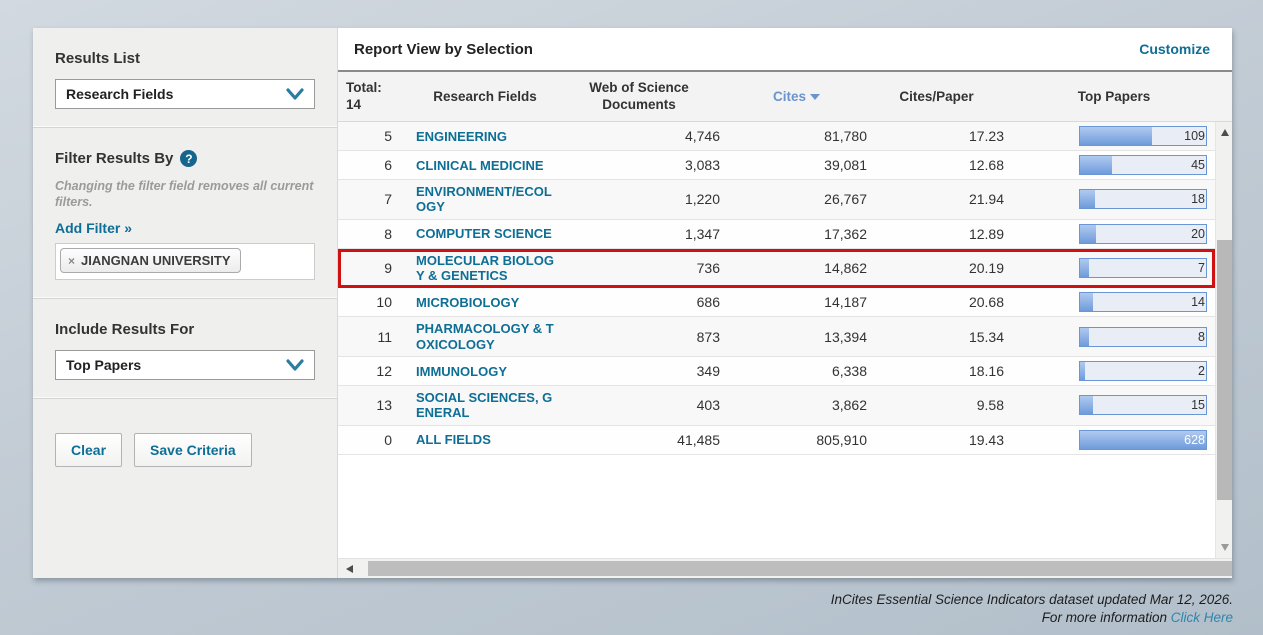 The width and height of the screenshot is (1263, 635). I want to click on row-rank: 9, so click(388, 267).